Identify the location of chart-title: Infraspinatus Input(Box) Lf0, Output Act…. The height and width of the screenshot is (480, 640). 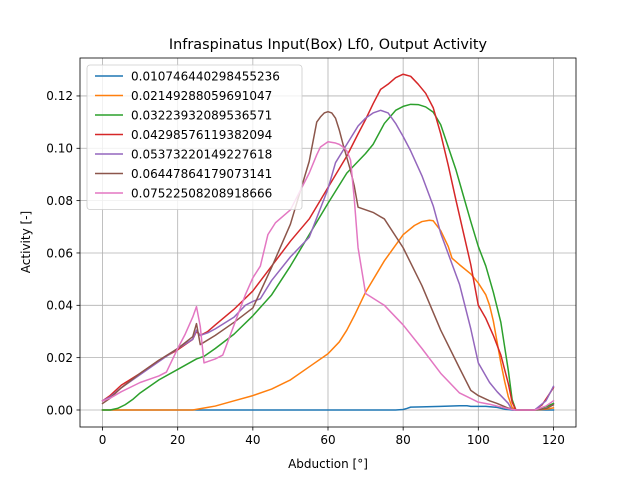
(328, 45).